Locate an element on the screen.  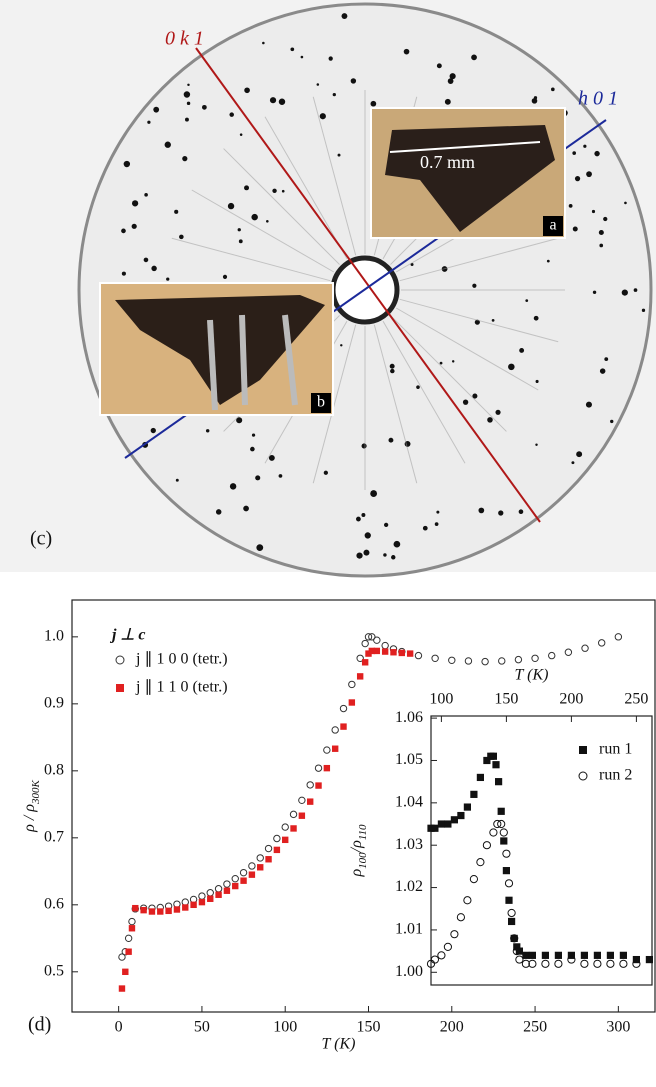
y-tick-label: 1.01 is located at coordinates (409, 929).